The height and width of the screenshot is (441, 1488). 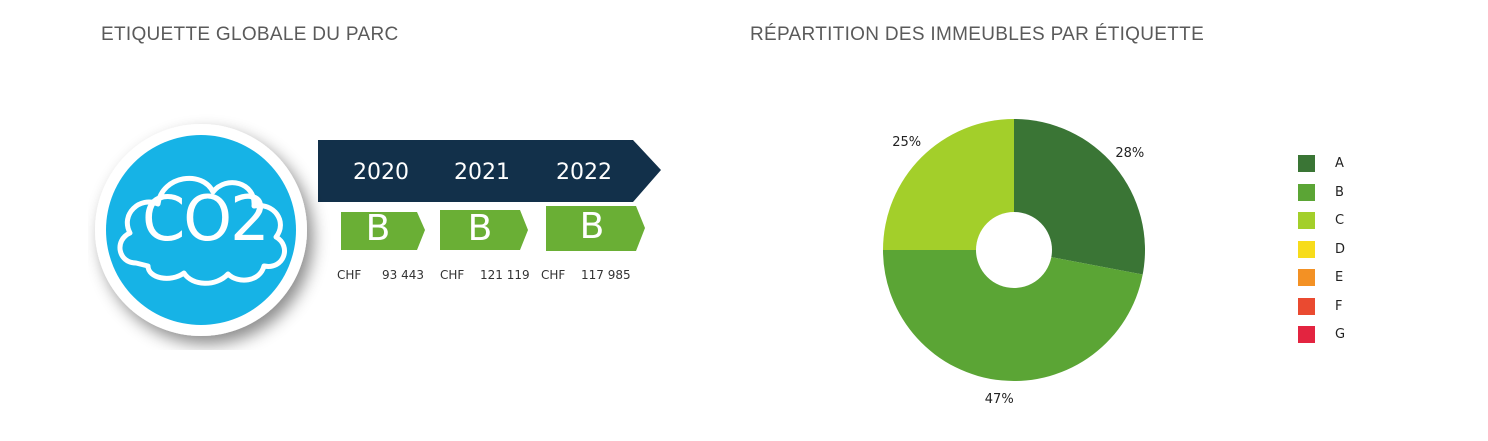 I want to click on pct-label-A: 28%, so click(x=1130, y=153).